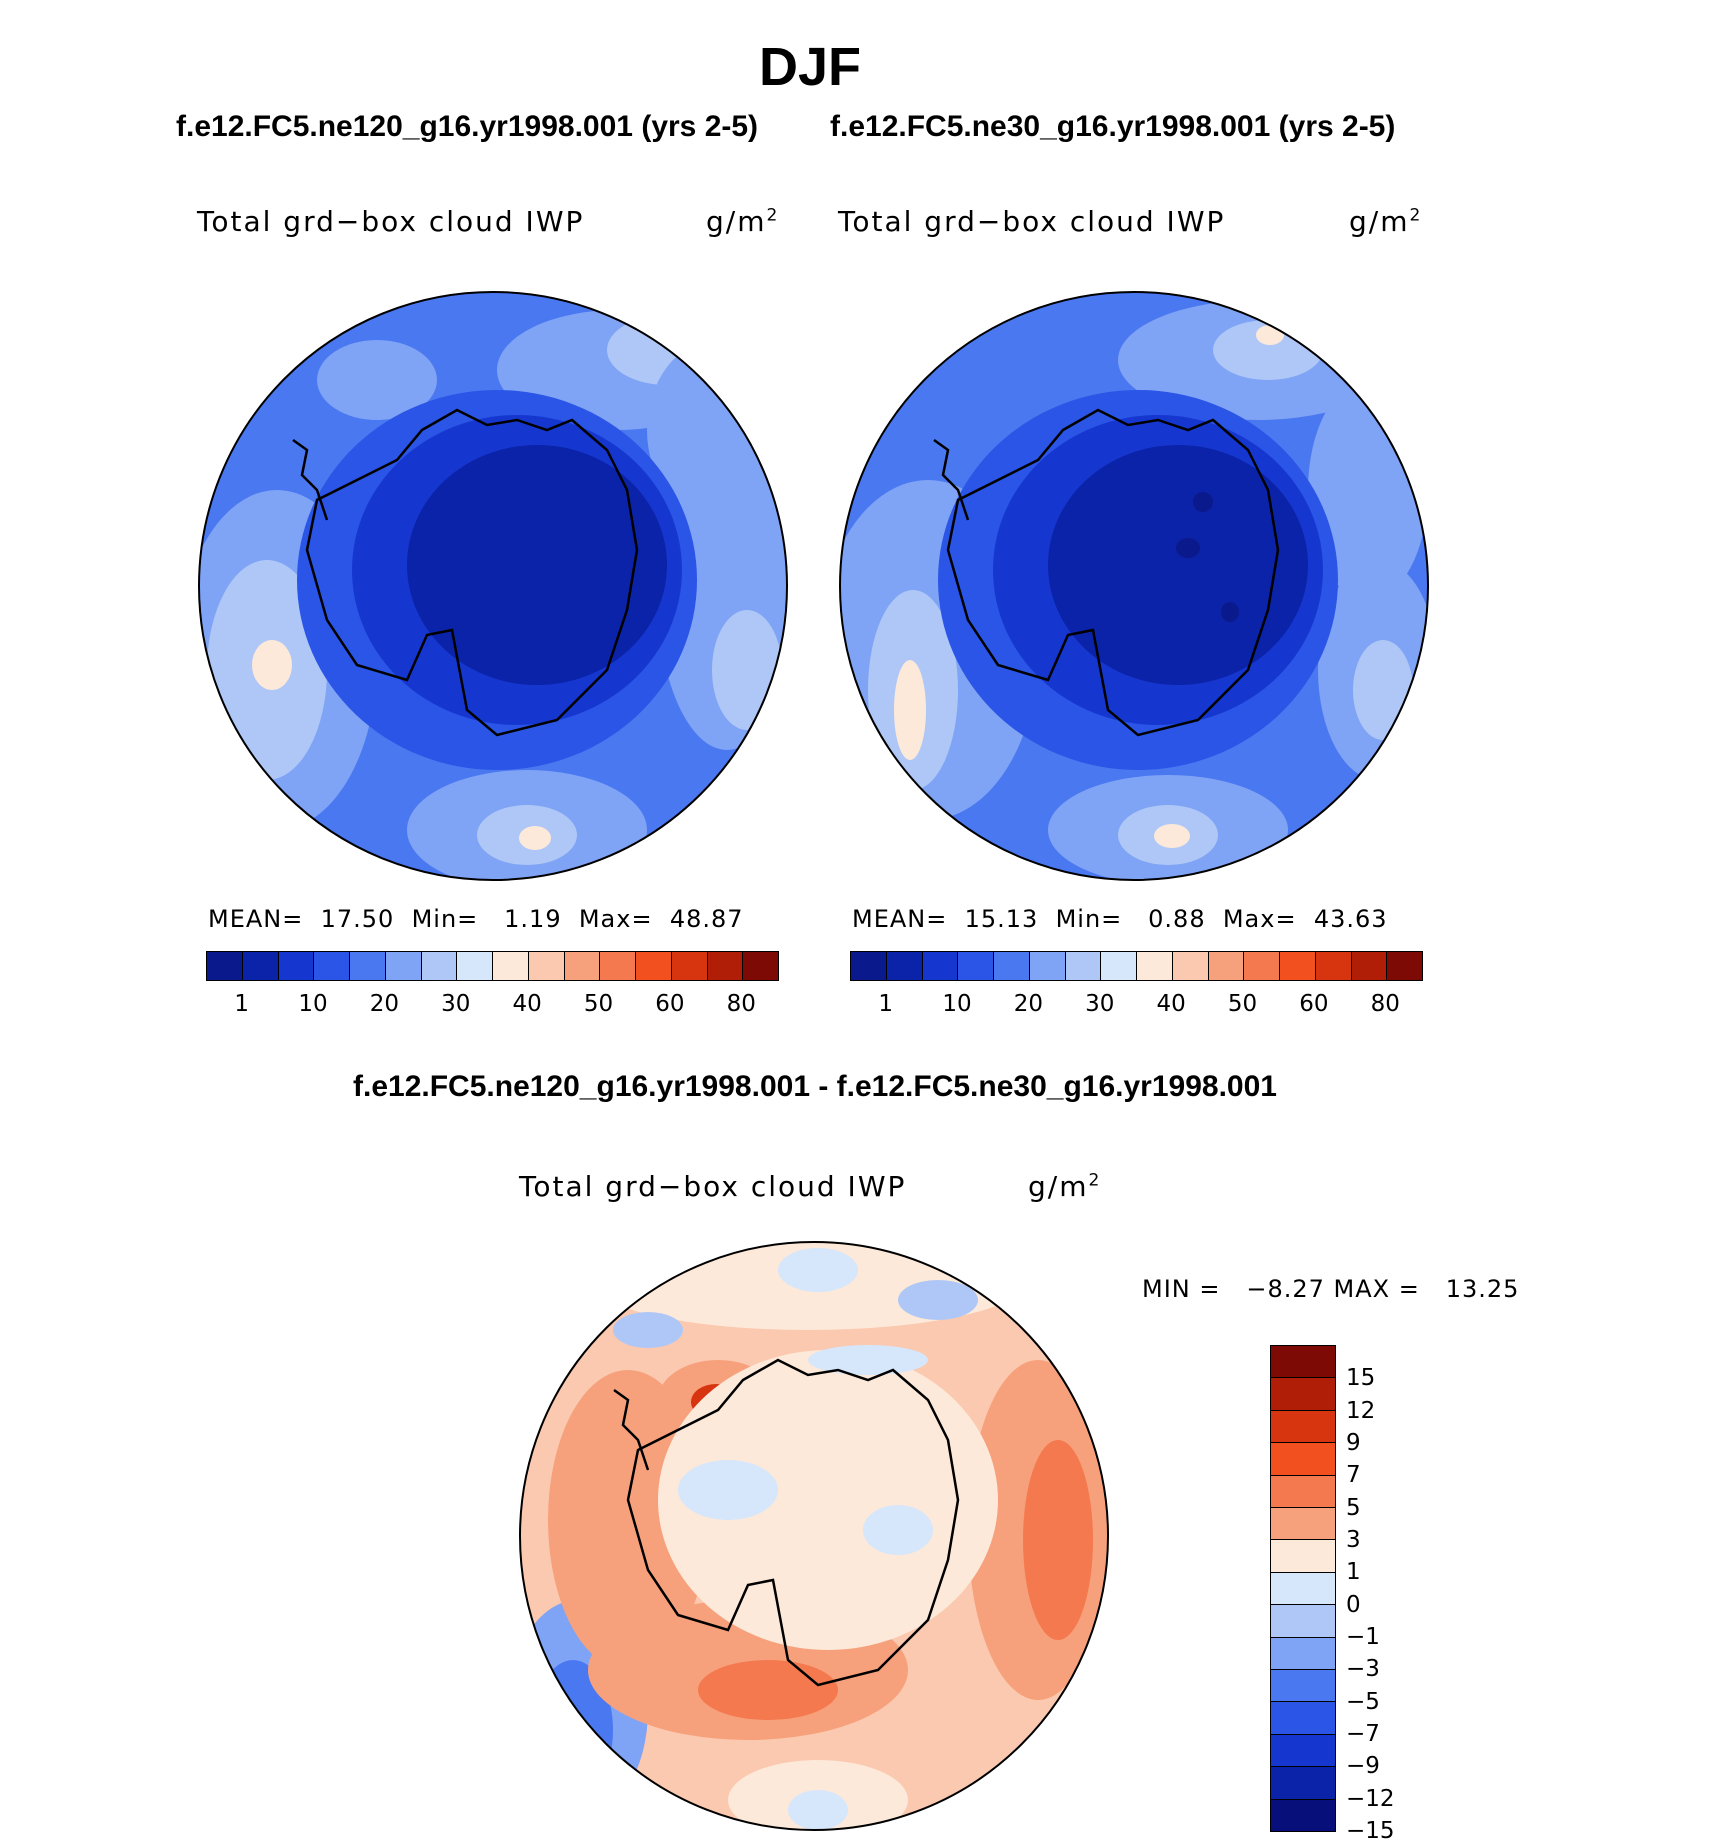  I want to click on right-case-title: f.e12.FC5.ne30_g16.yr1998.001 (yrs 2-5), so click(1113, 126).